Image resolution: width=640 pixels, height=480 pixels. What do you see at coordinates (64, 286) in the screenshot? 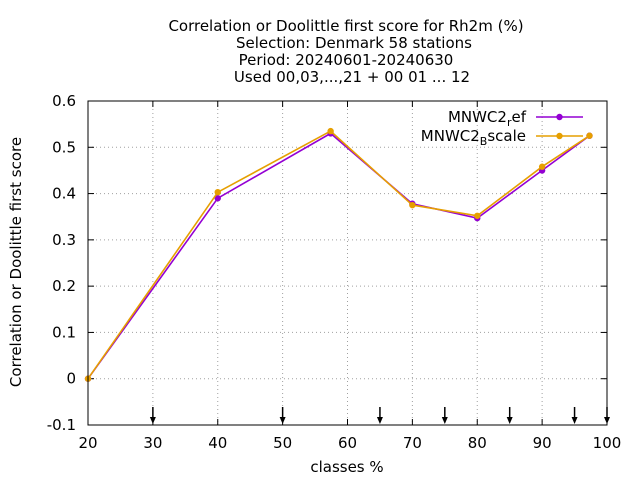
I see `y-tick-label: 0.2` at bounding box center [64, 286].